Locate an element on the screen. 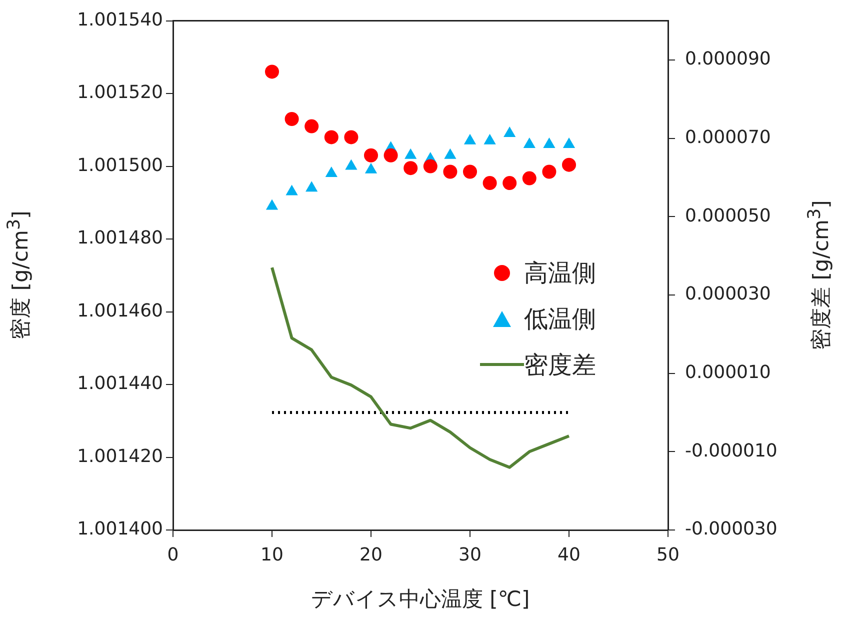 The height and width of the screenshot is (630, 843). y-tick-label: 1.001440 is located at coordinates (120, 383).